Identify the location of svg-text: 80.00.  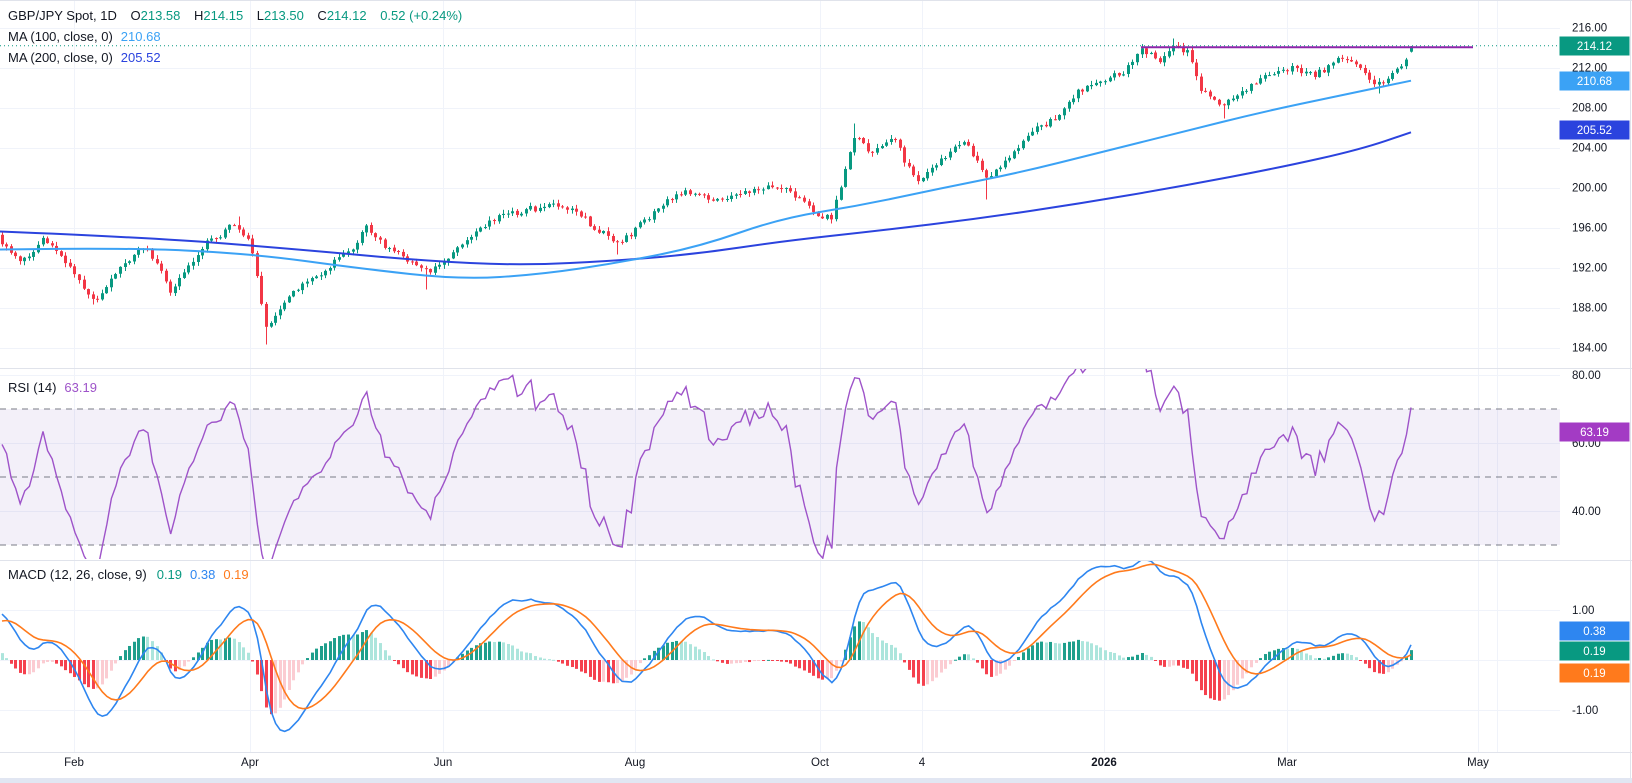
(1586, 376).